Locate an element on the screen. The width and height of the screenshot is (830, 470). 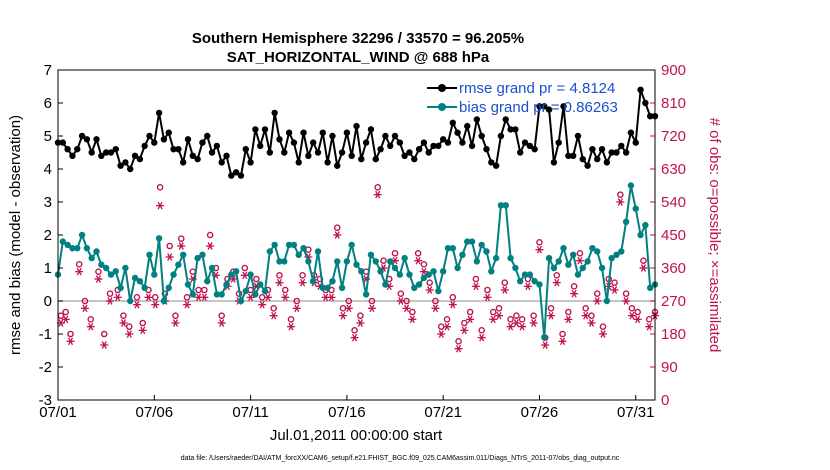
x-tick-label: 07/31 is located at coordinates (636, 412).